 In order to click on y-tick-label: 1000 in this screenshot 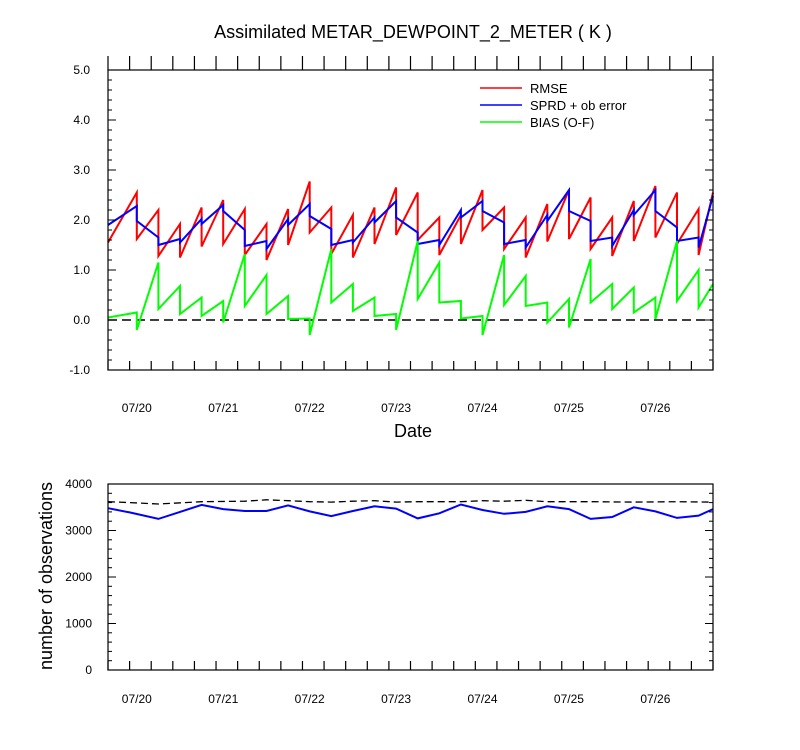, I will do `click(78, 624)`.